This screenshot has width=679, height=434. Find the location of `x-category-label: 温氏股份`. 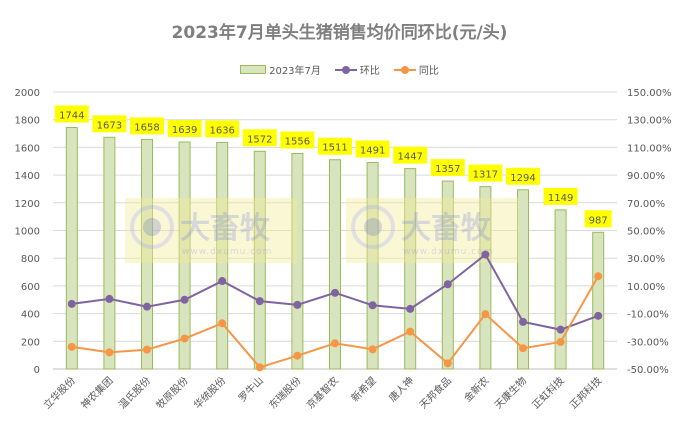

x-category-label: 温氏股份 is located at coordinates (134, 393).